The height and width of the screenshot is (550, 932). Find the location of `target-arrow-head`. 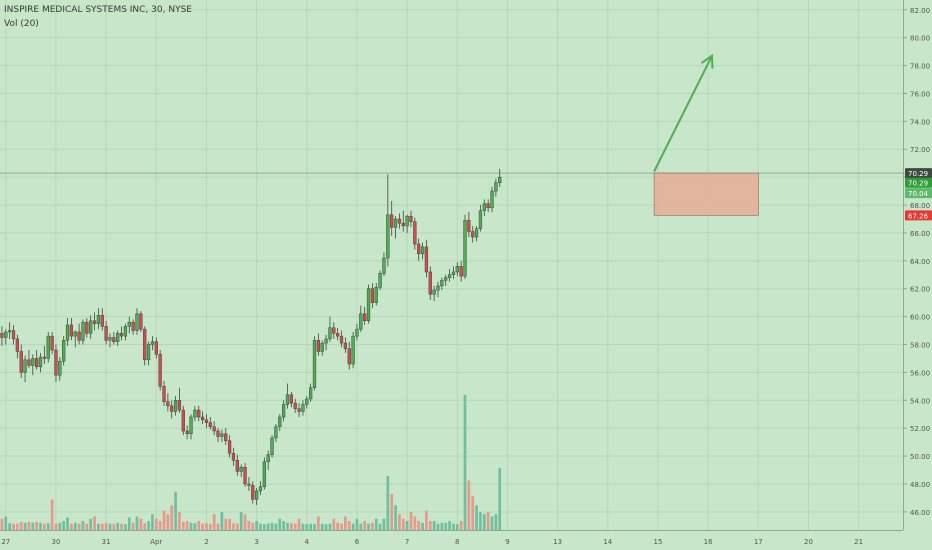

target-arrow-head is located at coordinates (707, 61).